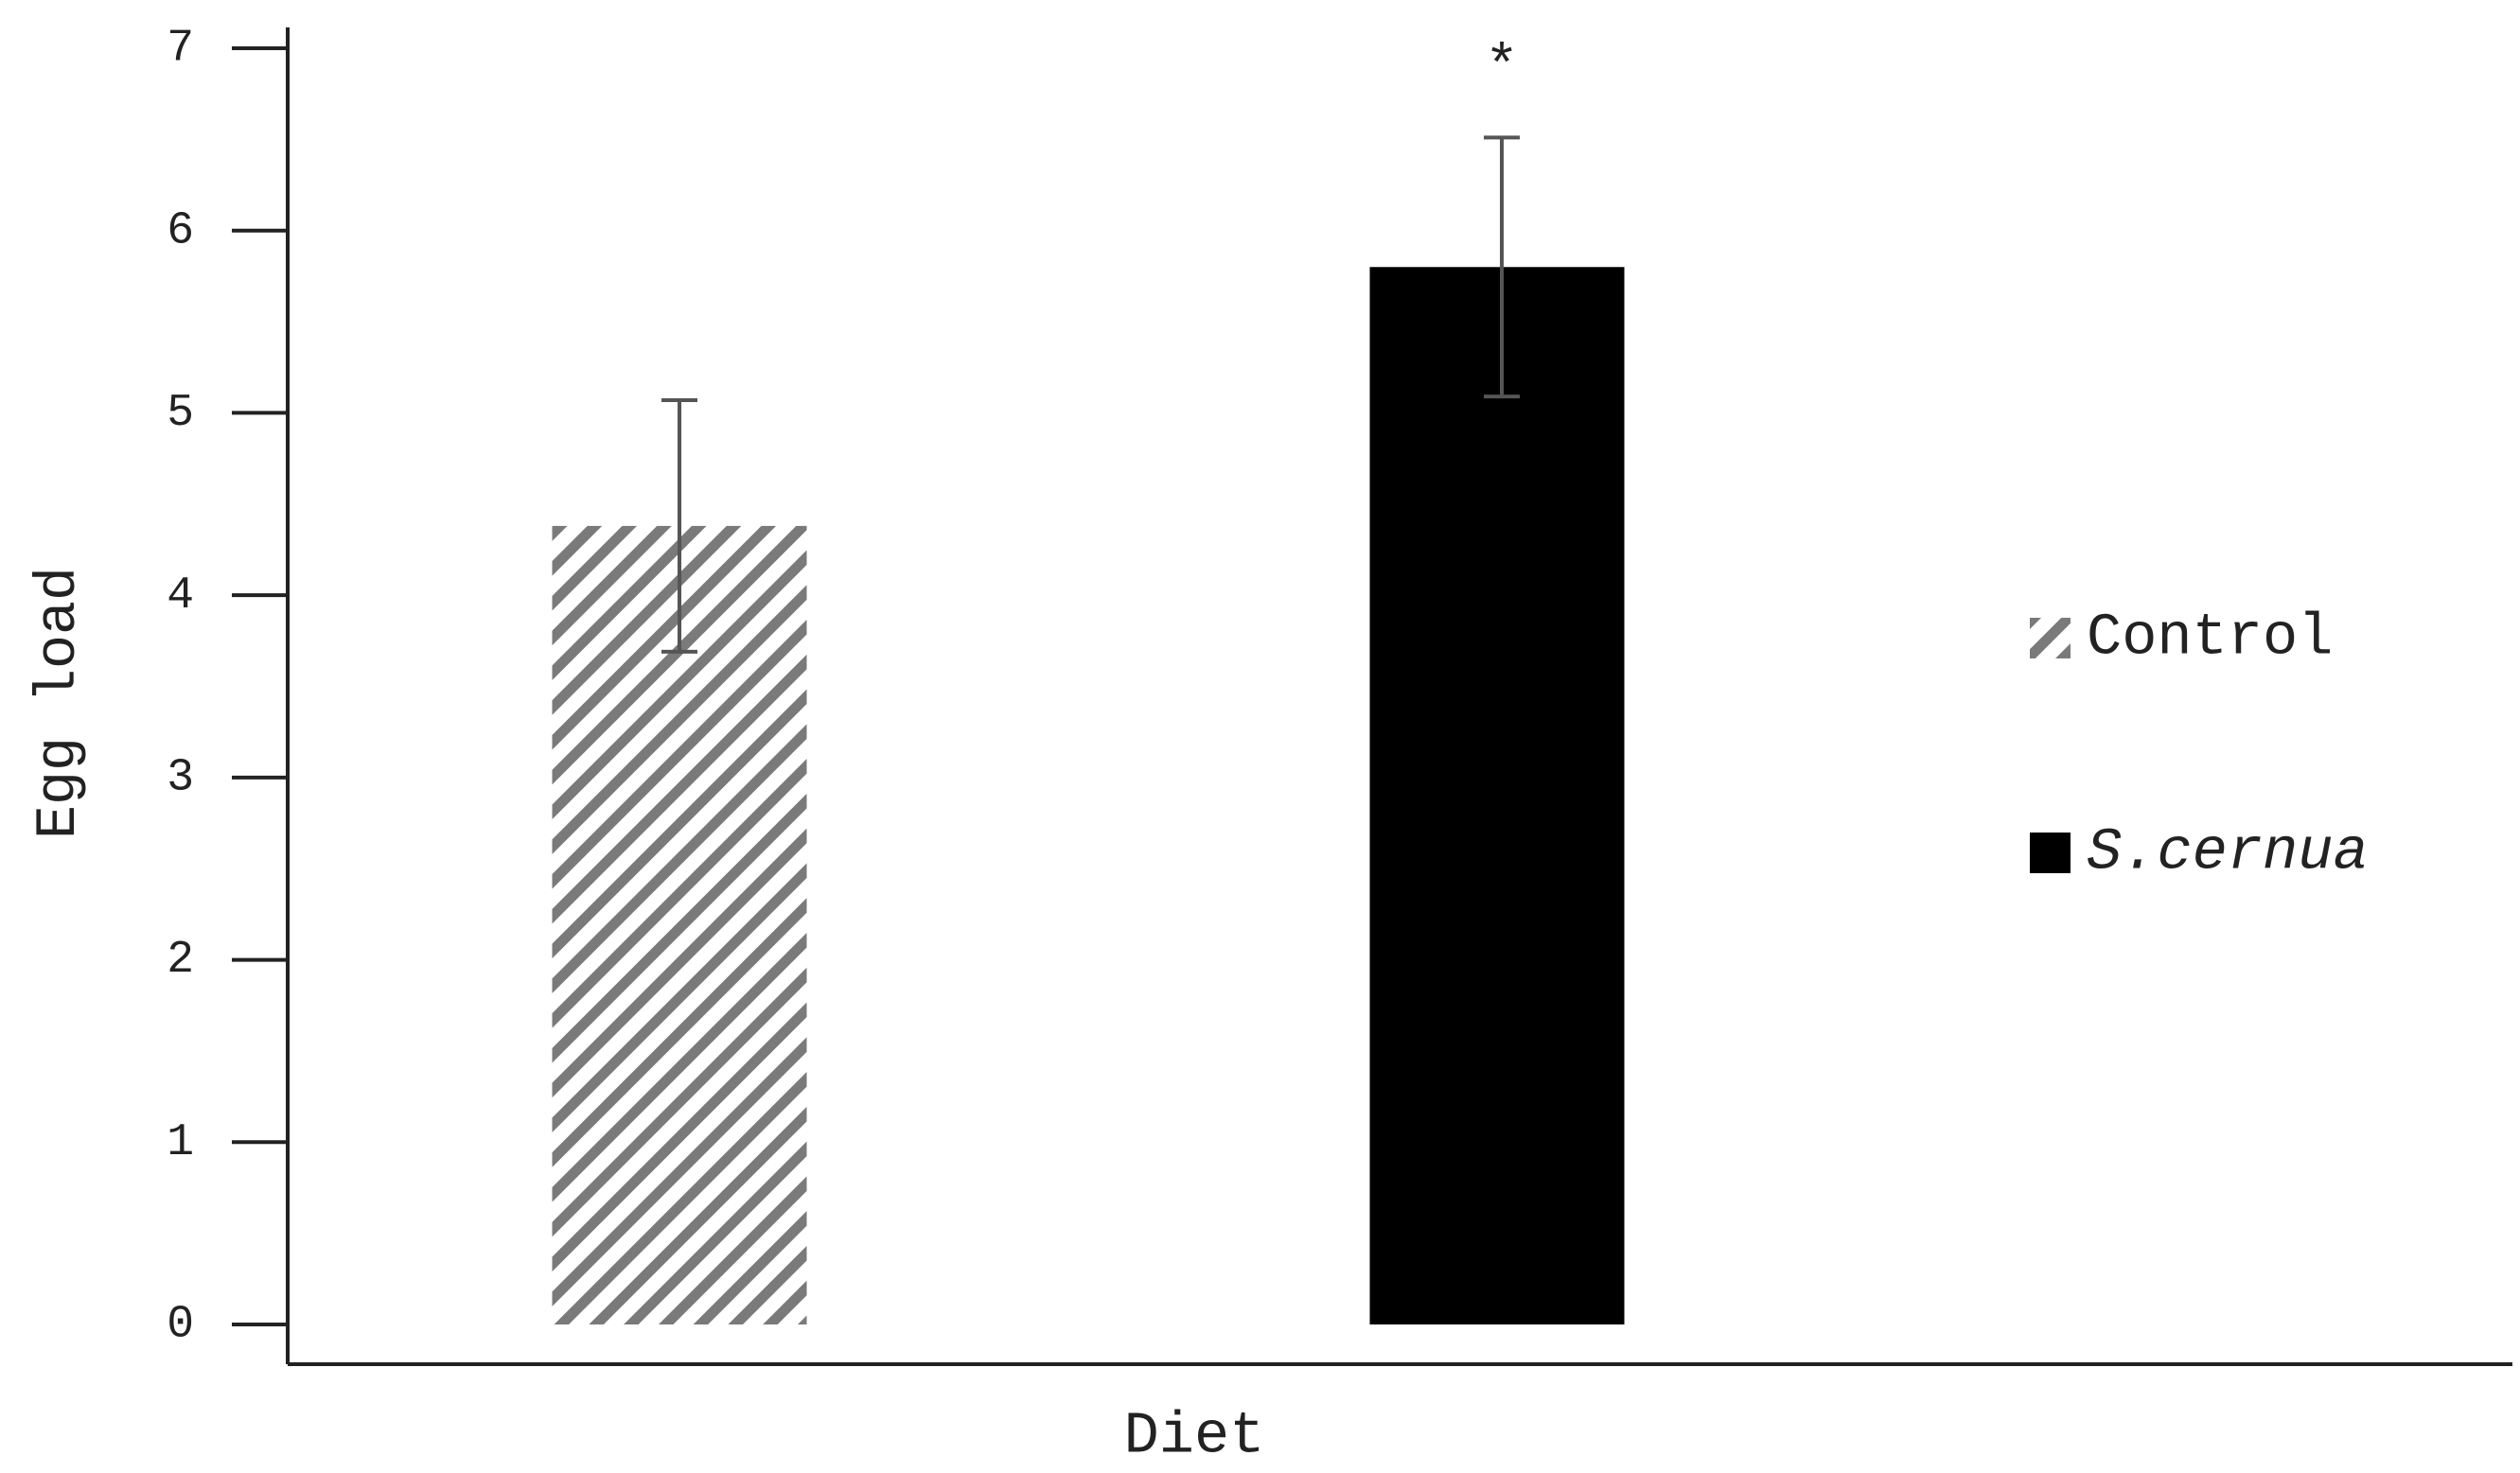 The image size is (2520, 1473). Describe the element at coordinates (2210, 637) in the screenshot. I see `legend-label: Control` at that location.